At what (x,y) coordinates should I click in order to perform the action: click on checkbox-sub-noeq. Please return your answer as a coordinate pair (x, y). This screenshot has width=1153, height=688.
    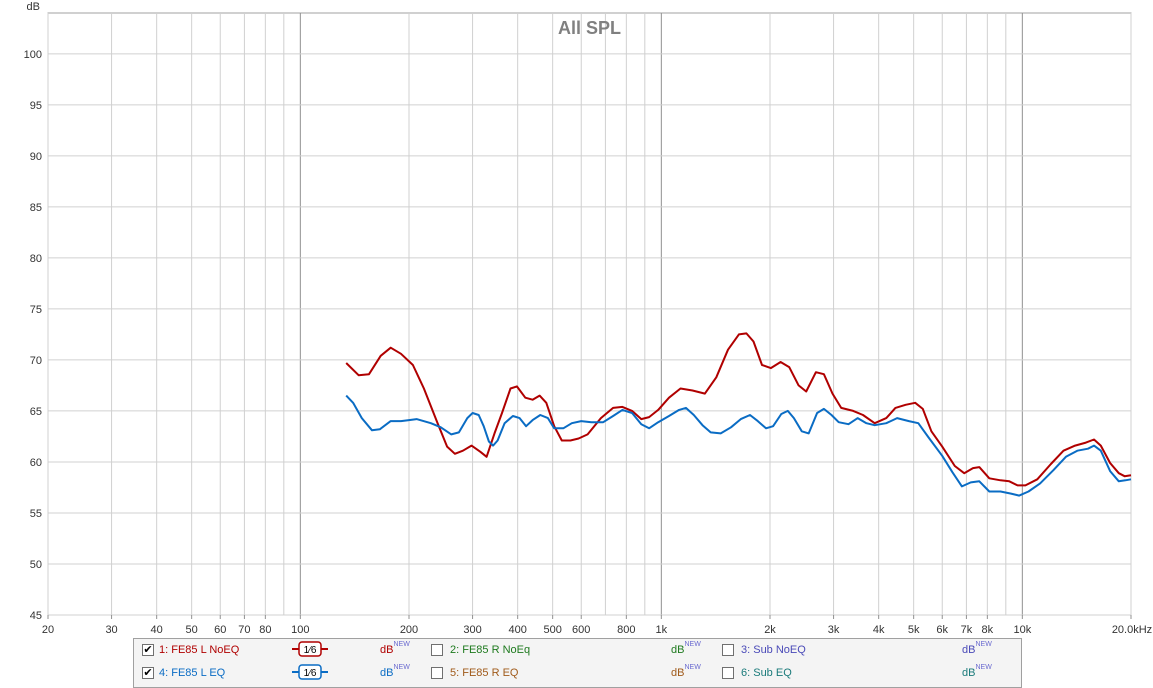
    Looking at the image, I should click on (728, 650).